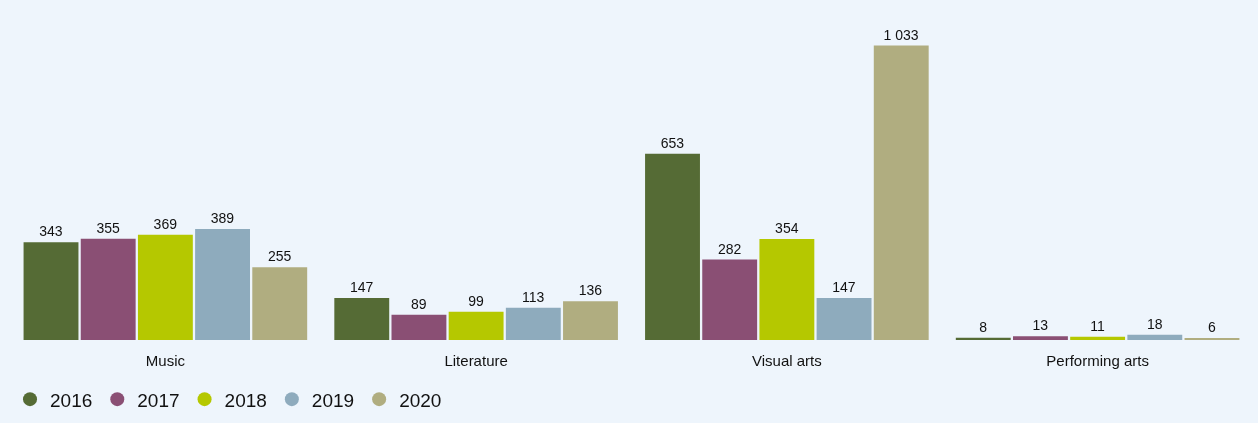  Describe the element at coordinates (419, 303) in the screenshot. I see `data-label: 89` at that location.